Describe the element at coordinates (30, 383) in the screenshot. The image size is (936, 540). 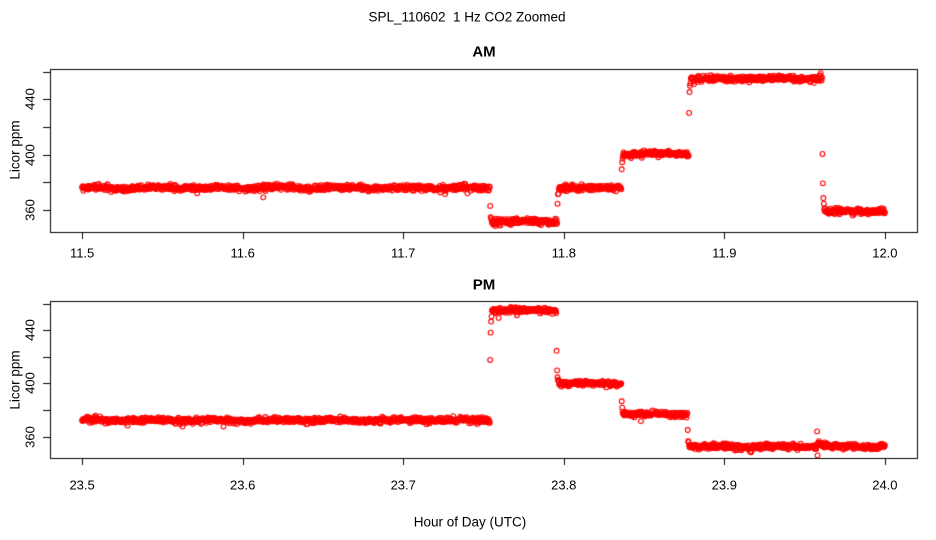
I see `pm-y-tick-label: 400` at that location.